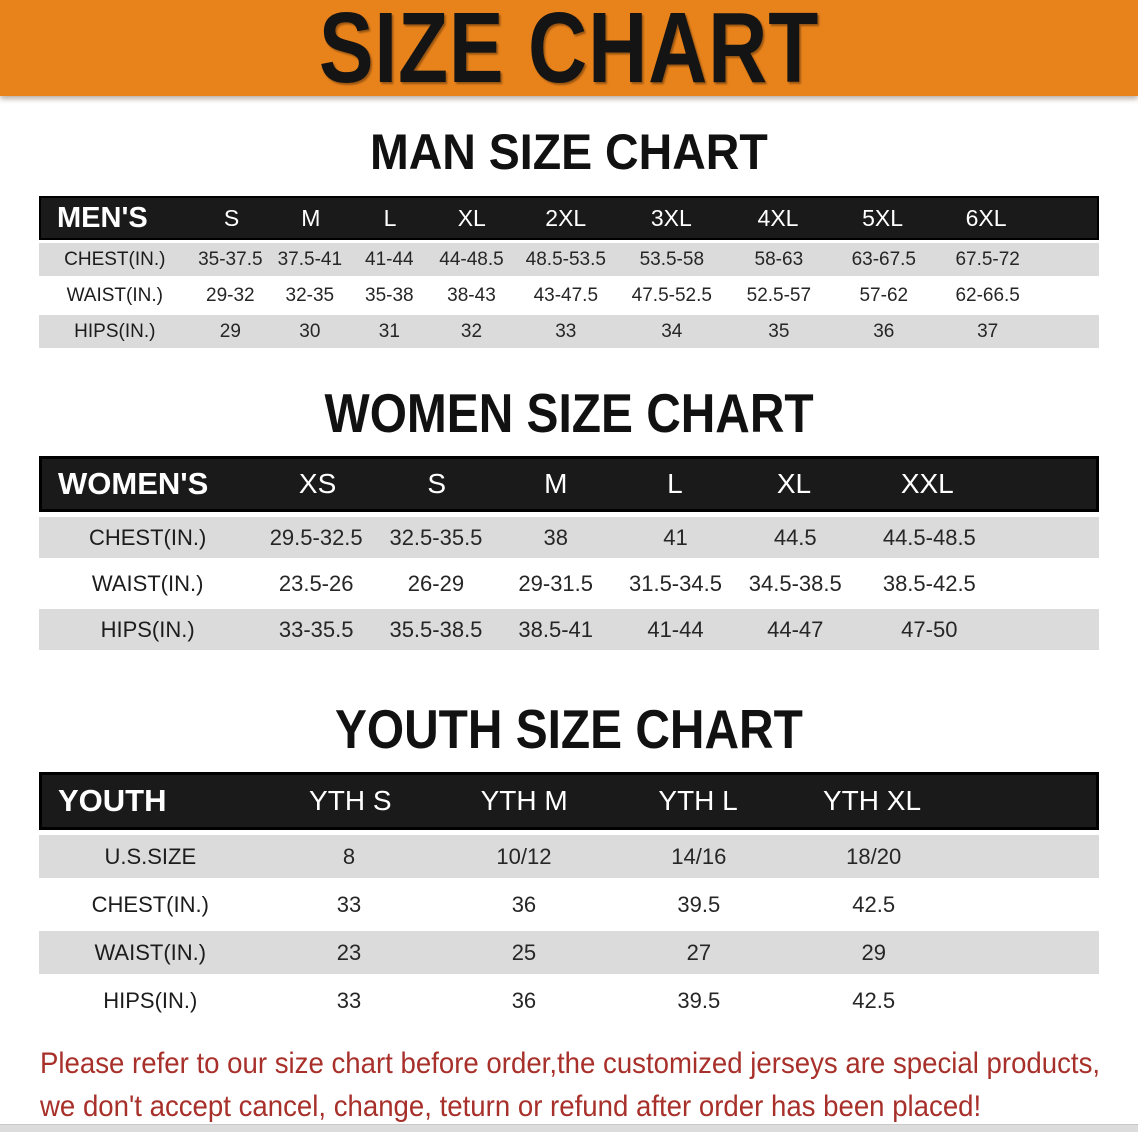  Describe the element at coordinates (986, 217) in the screenshot. I see `size-column-header: 6XL` at that location.